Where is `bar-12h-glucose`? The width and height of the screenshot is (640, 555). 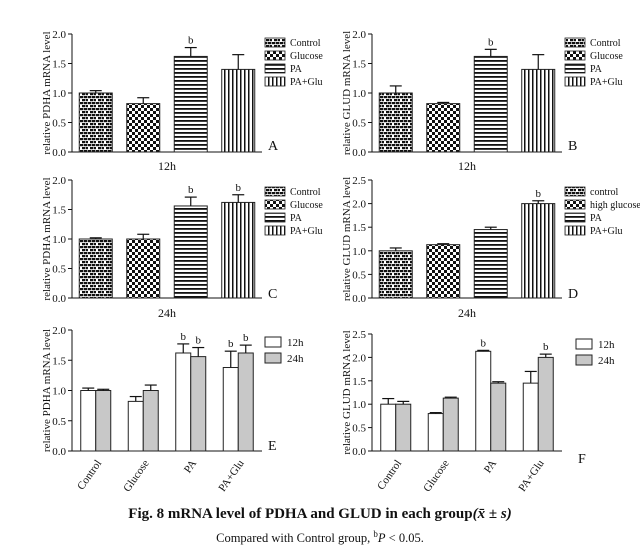 bar-12h-glucose is located at coordinates (135, 426).